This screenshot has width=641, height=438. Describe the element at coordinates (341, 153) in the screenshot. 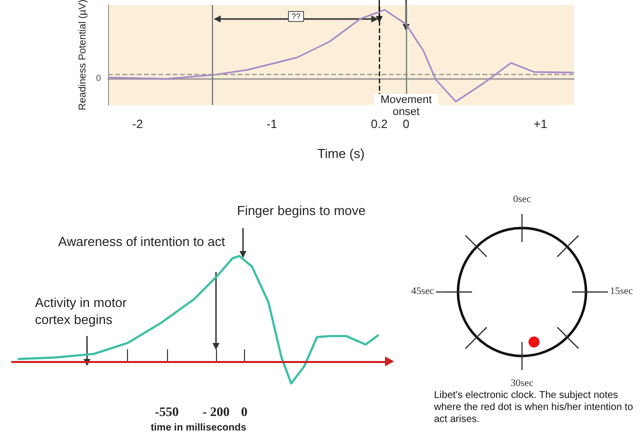

I see `x-axis-title: Time (s)` at that location.